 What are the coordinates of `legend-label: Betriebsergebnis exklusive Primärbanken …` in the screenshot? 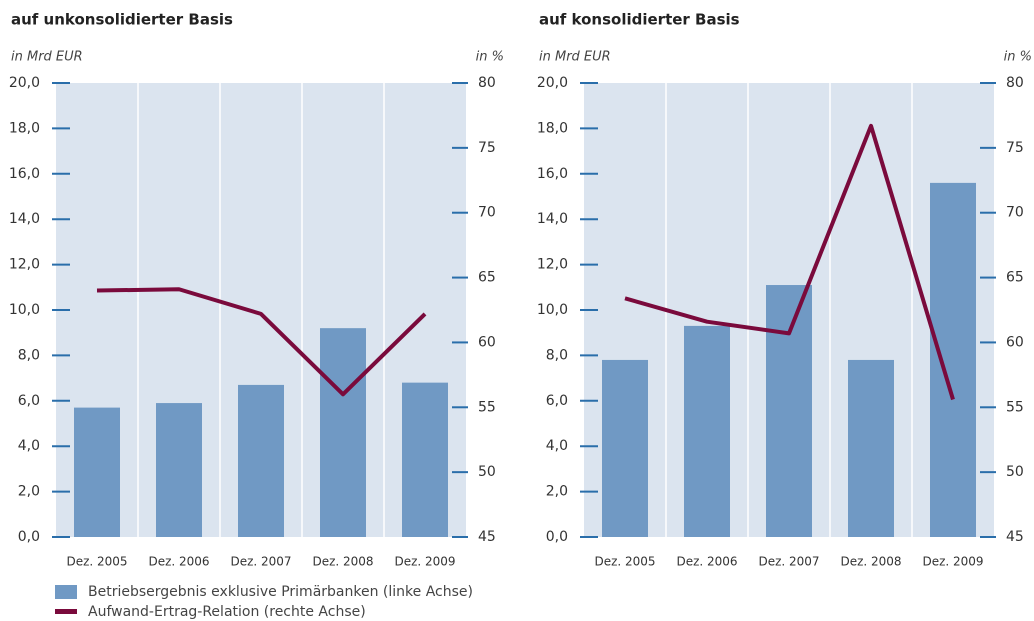 It's located at (280, 592).